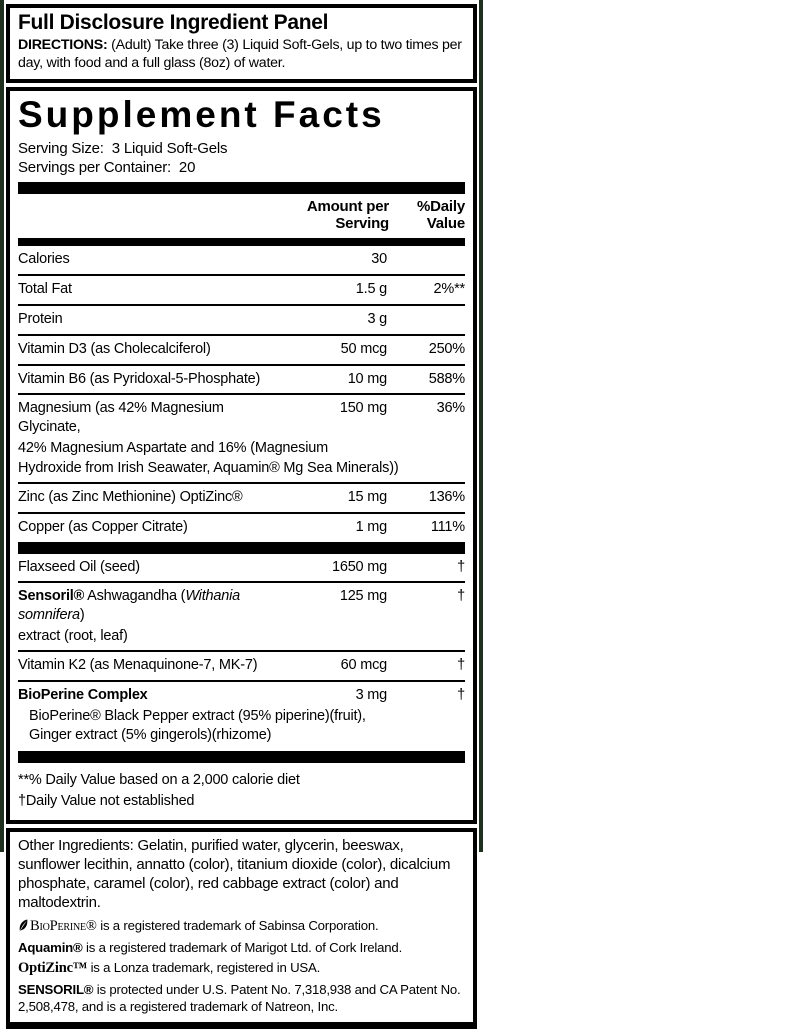 The width and height of the screenshot is (800, 1032). I want to click on supplement-facts-title: Supplement Facts, so click(201, 115).